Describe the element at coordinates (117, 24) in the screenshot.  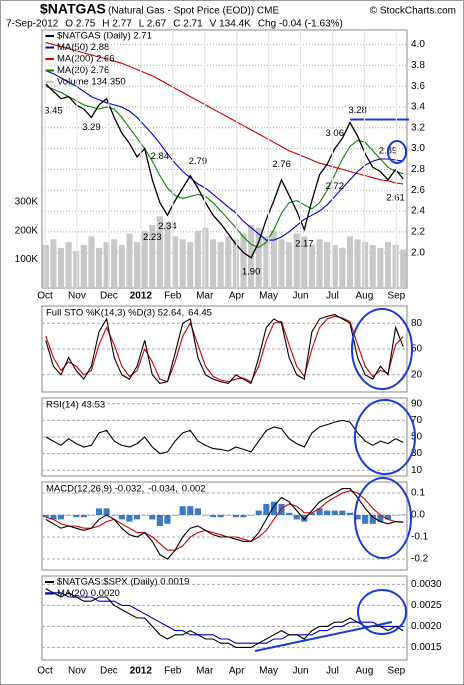
I see `quote-item: H 2.77` at that location.